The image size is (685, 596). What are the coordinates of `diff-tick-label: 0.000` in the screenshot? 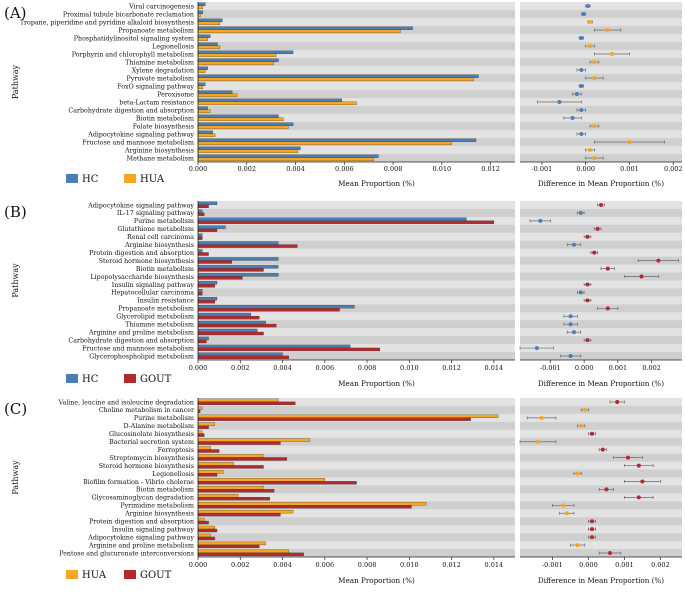 It's located at (585, 169).